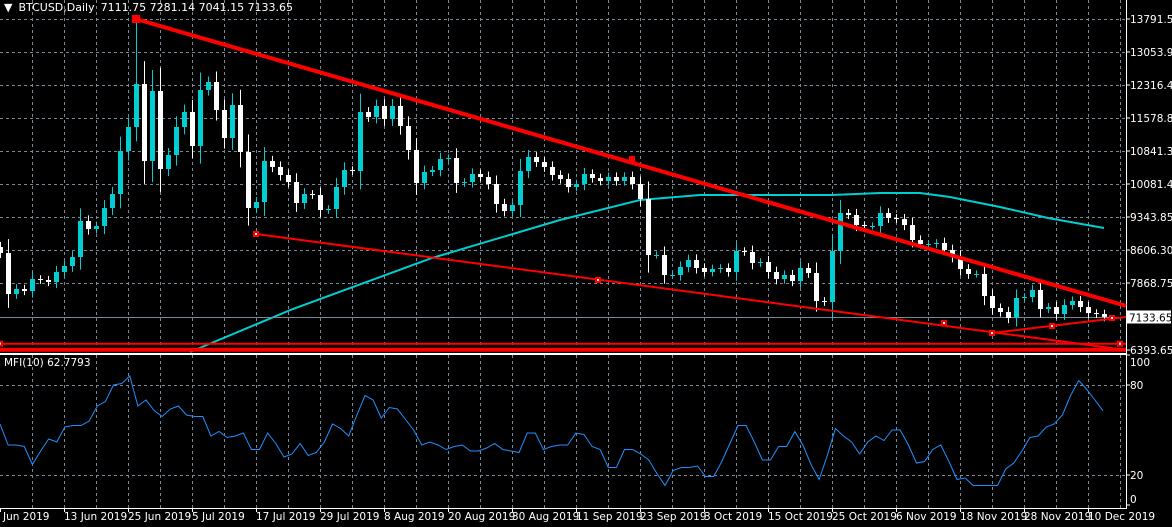 This screenshot has width=1172, height=527. I want to click on price-tick-label: 10841.30, so click(1151, 152).